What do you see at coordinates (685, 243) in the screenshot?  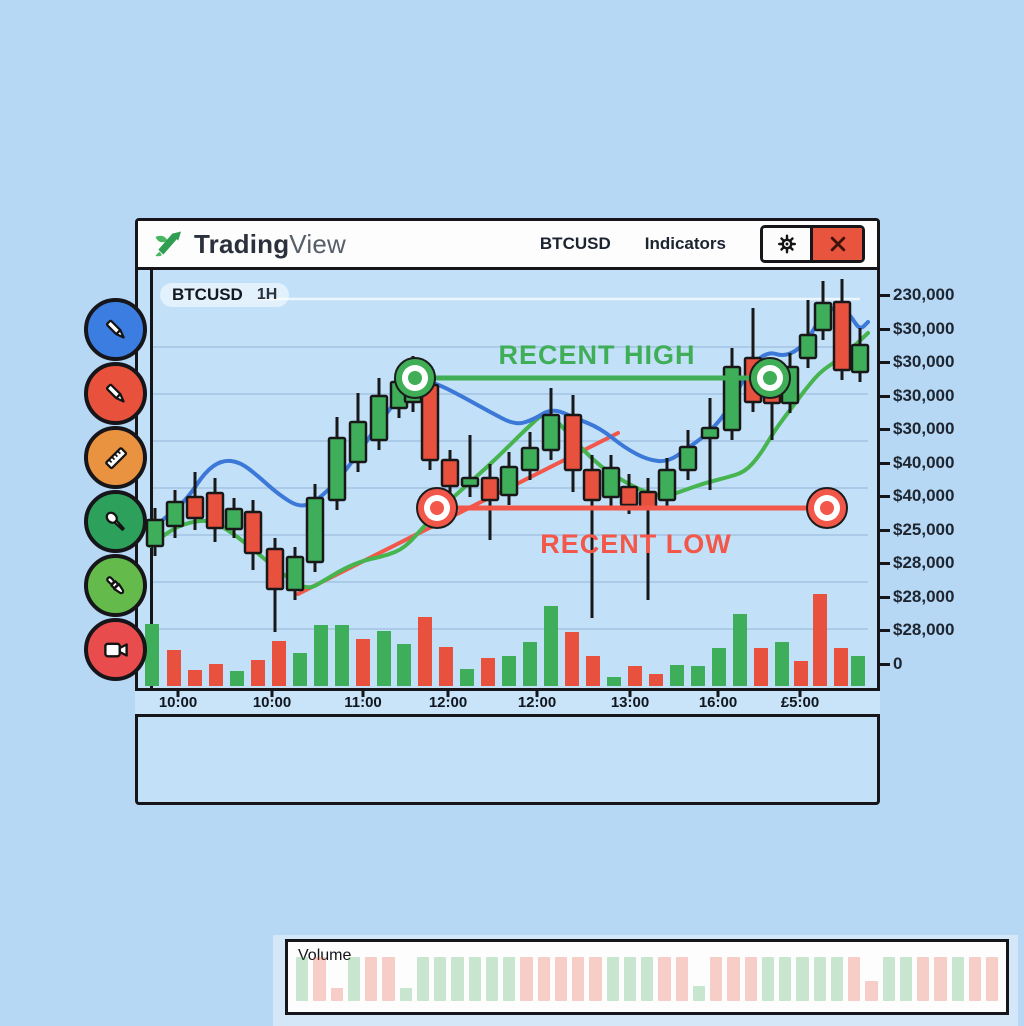 I see `indicators-menu: Indicators` at bounding box center [685, 243].